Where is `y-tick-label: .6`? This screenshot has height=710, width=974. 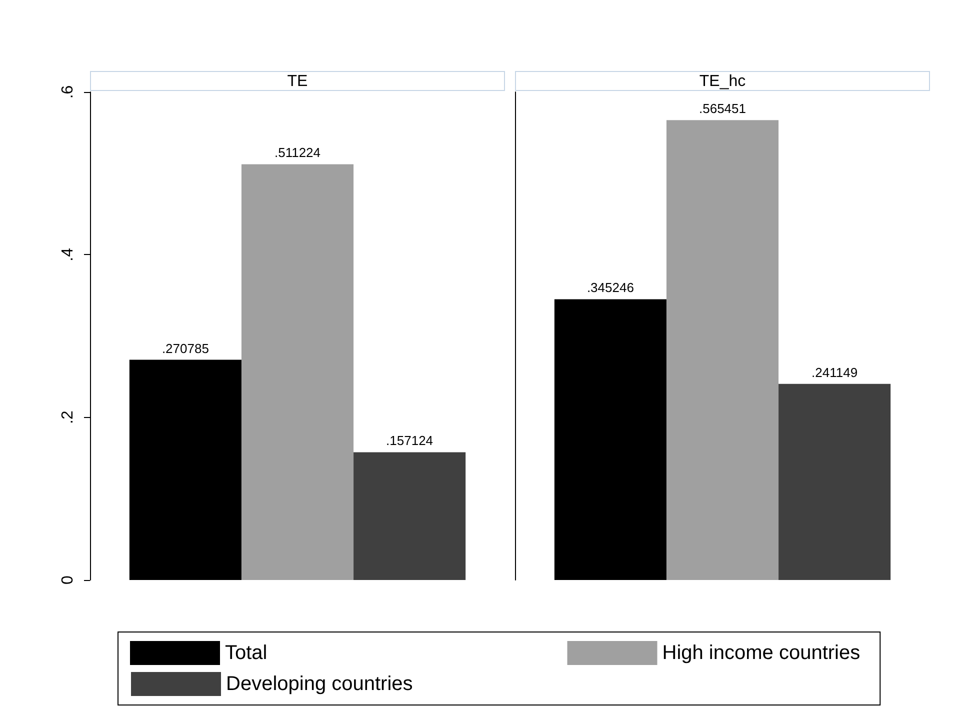
y-tick-label: .6 is located at coordinates (68, 92).